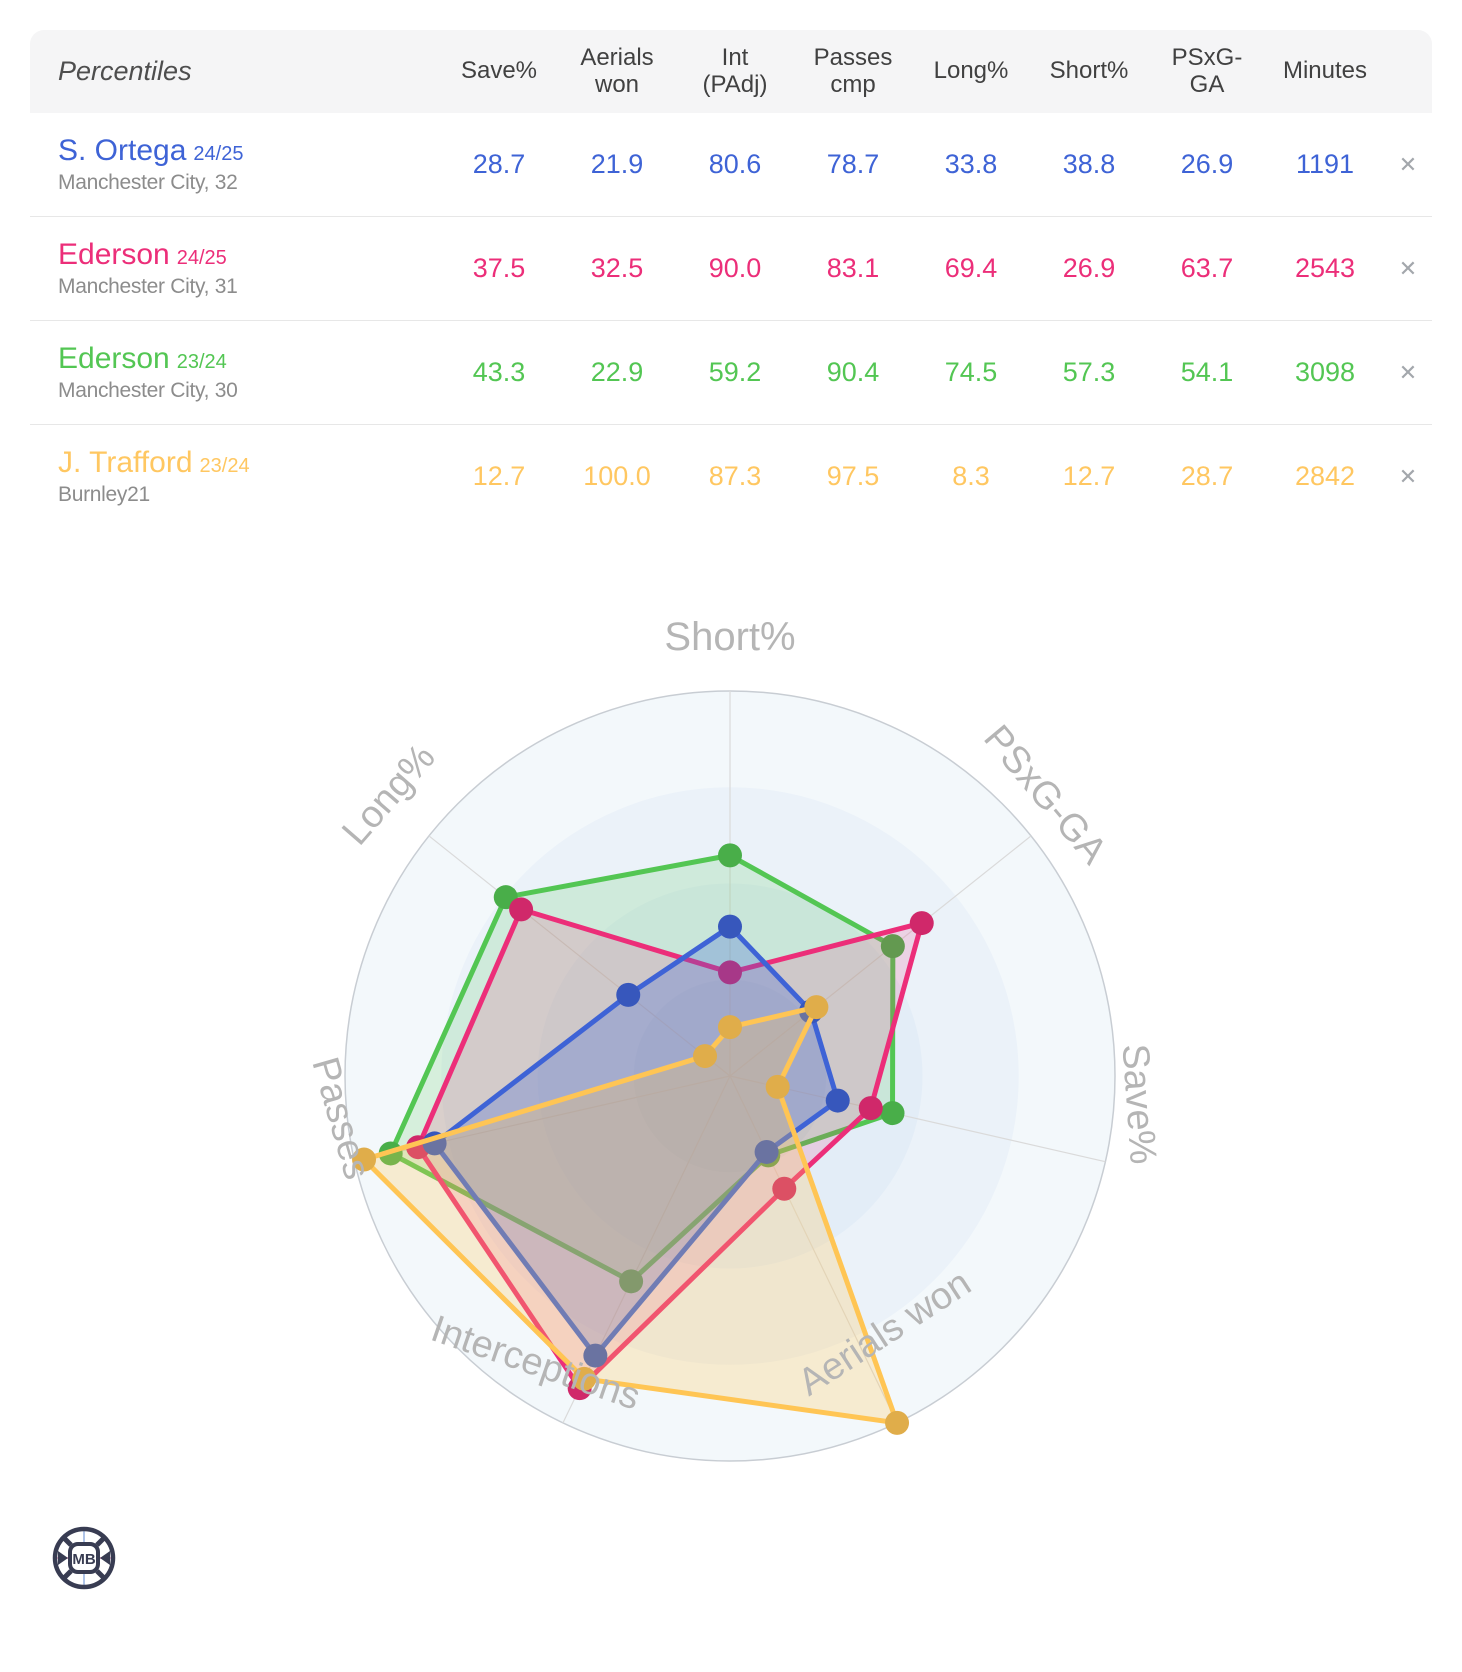  Describe the element at coordinates (853, 268) in the screenshot. I see `stat-value: 83.1` at that location.